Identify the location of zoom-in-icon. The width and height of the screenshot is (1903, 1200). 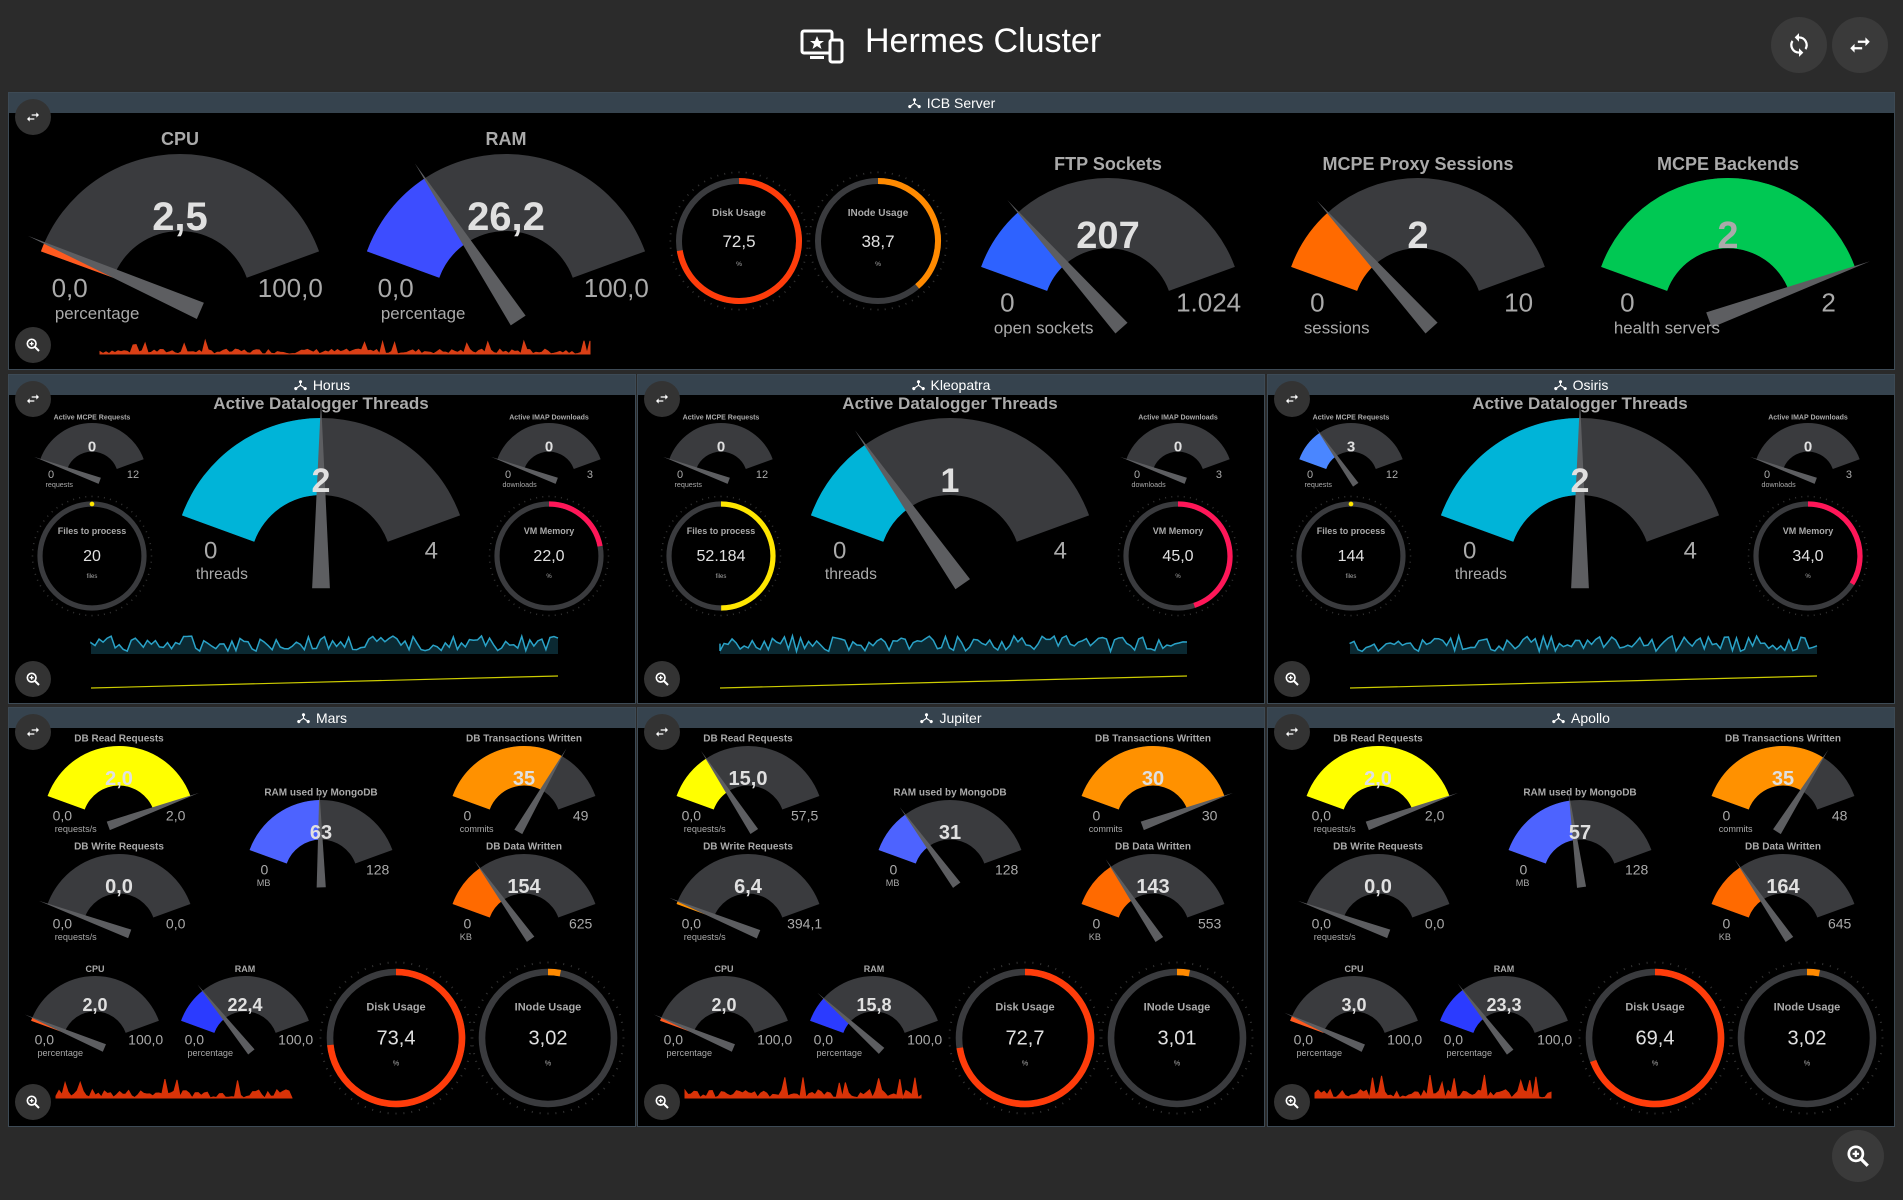
(33, 1102).